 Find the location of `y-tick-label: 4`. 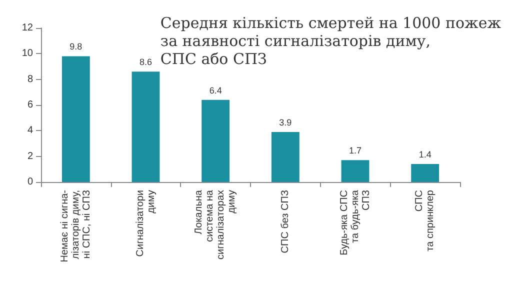

y-tick-label: 4 is located at coordinates (30, 130).